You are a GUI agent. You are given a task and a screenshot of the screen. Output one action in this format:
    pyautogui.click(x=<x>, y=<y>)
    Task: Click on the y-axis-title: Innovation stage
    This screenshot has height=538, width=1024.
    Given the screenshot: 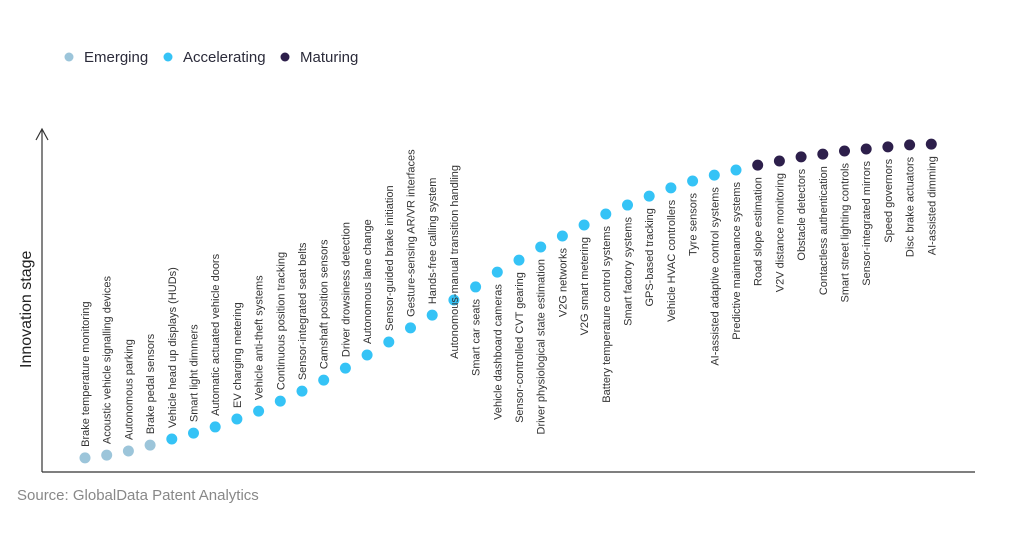 What is the action you would take?
    pyautogui.click(x=26, y=309)
    